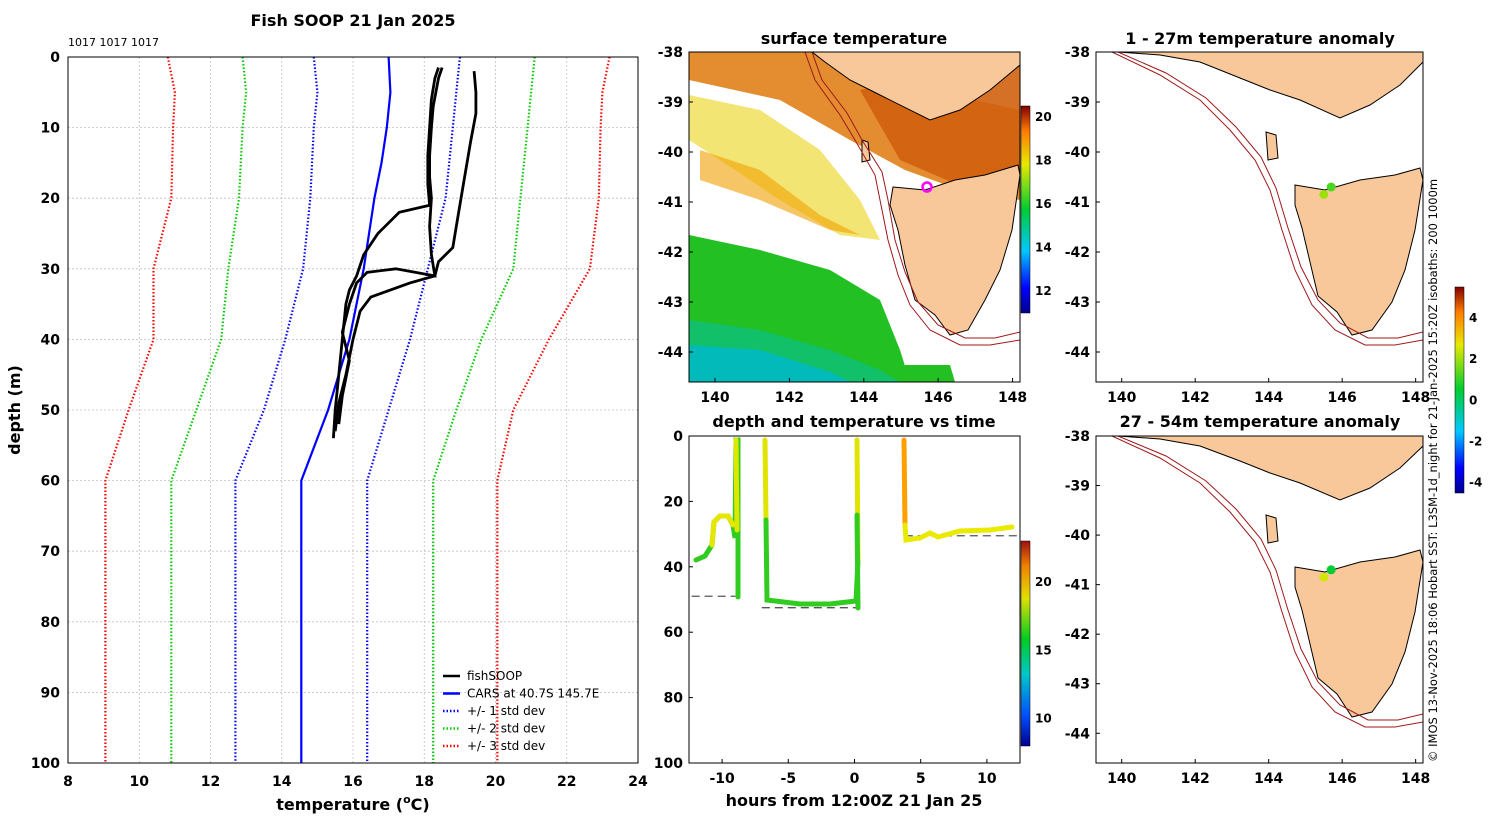 The image size is (1500, 820). Describe the element at coordinates (68, 782) in the screenshot. I see `profile-x-tick-label: 8` at that location.